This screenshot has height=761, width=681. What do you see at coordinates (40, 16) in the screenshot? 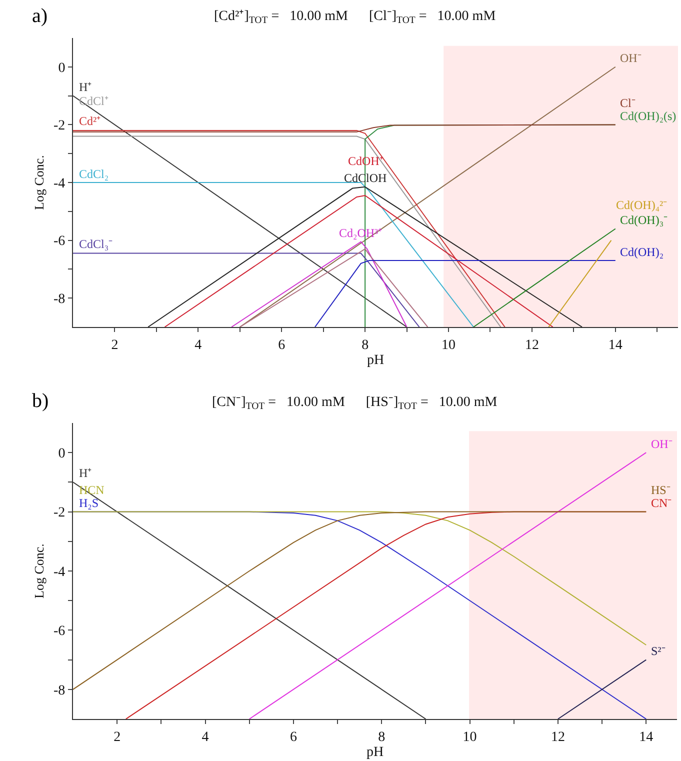
I see `text: a)` at bounding box center [40, 16].